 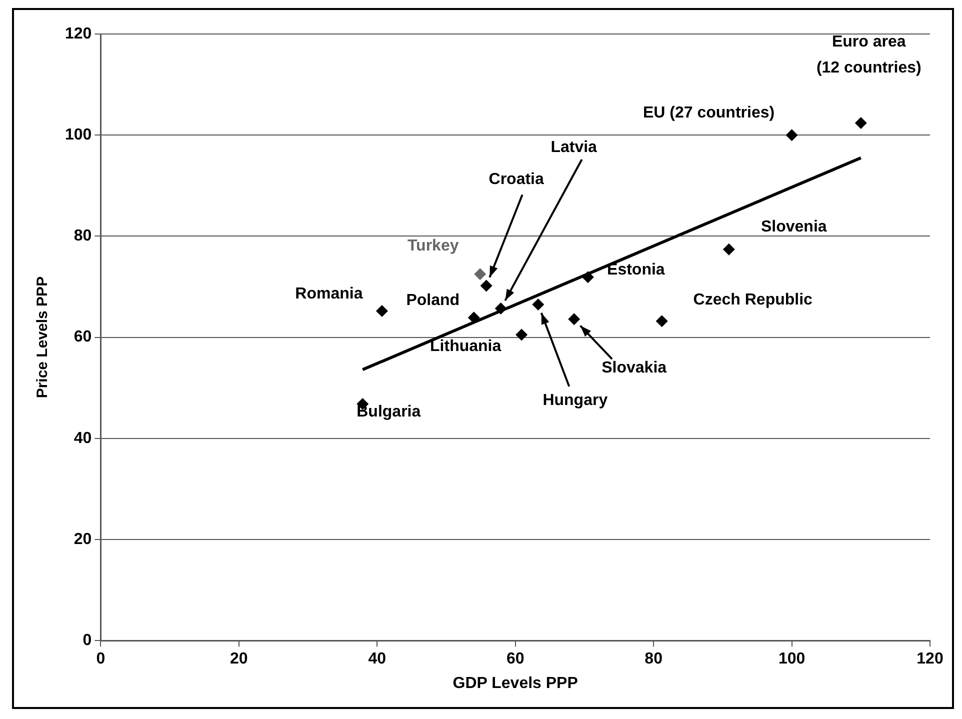 What do you see at coordinates (792, 659) in the screenshot?
I see `x-tick-label: 100` at bounding box center [792, 659].